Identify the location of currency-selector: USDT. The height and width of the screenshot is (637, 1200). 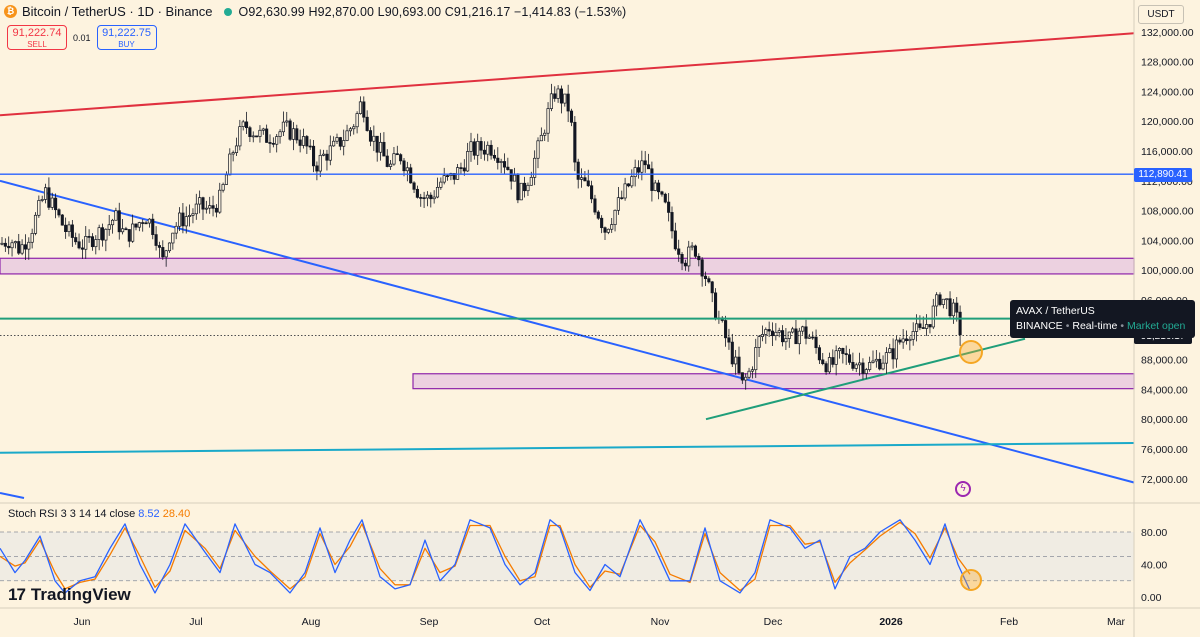
(1161, 14).